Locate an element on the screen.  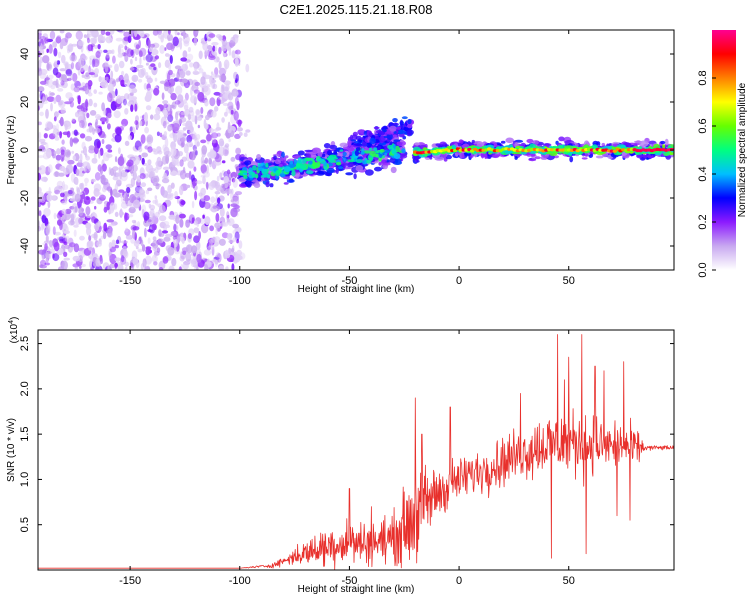
figure-title: C2E1.2025.115.21.18.R08 is located at coordinates (356, 9).